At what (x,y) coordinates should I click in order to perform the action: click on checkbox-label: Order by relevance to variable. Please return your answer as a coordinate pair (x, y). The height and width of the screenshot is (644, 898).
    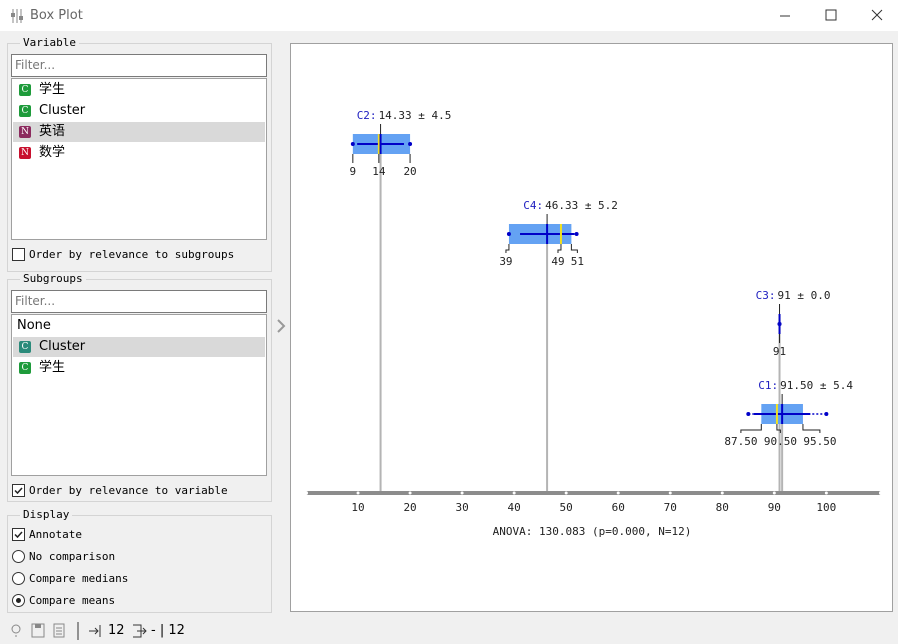
    Looking at the image, I should click on (128, 490).